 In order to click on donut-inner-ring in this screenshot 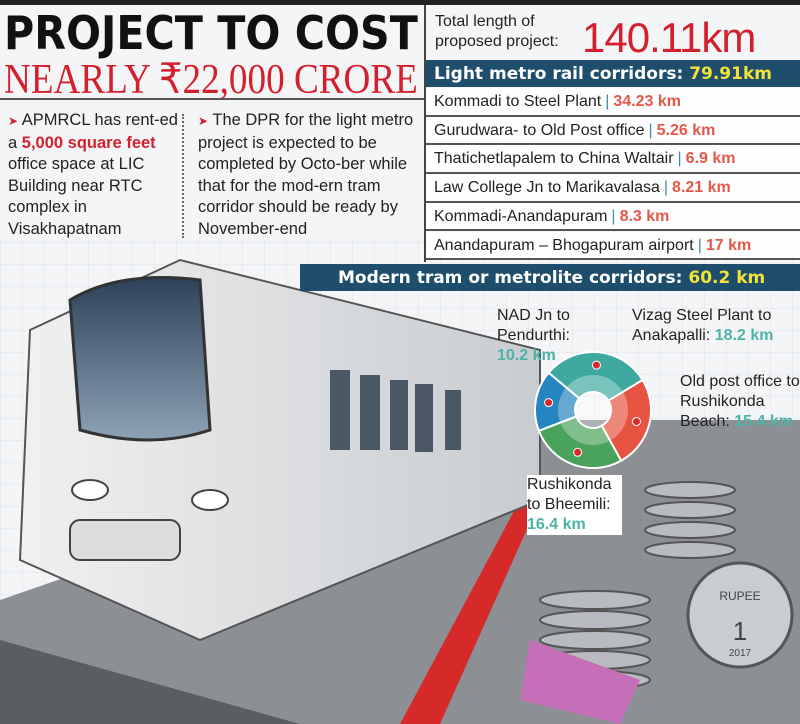, I will do `click(593, 410)`.